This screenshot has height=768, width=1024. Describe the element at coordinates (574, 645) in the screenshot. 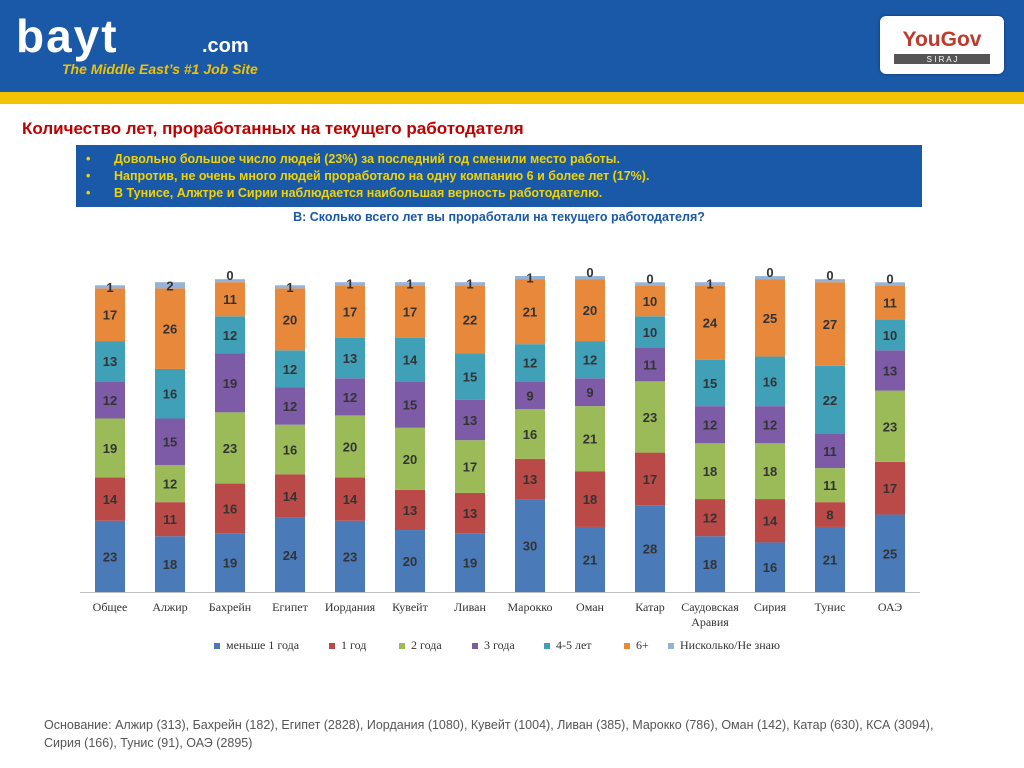

I see `legend-label: 4-5 лет` at that location.